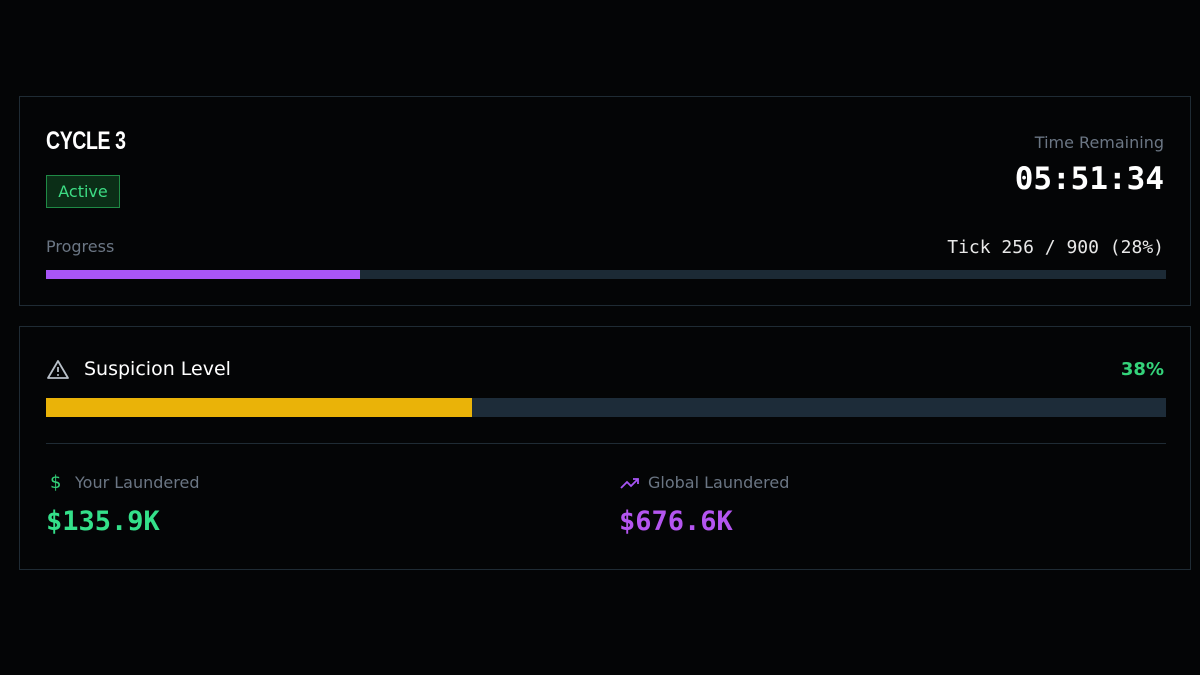 This screenshot has height=675, width=1200. I want to click on trend-icon, so click(629, 483).